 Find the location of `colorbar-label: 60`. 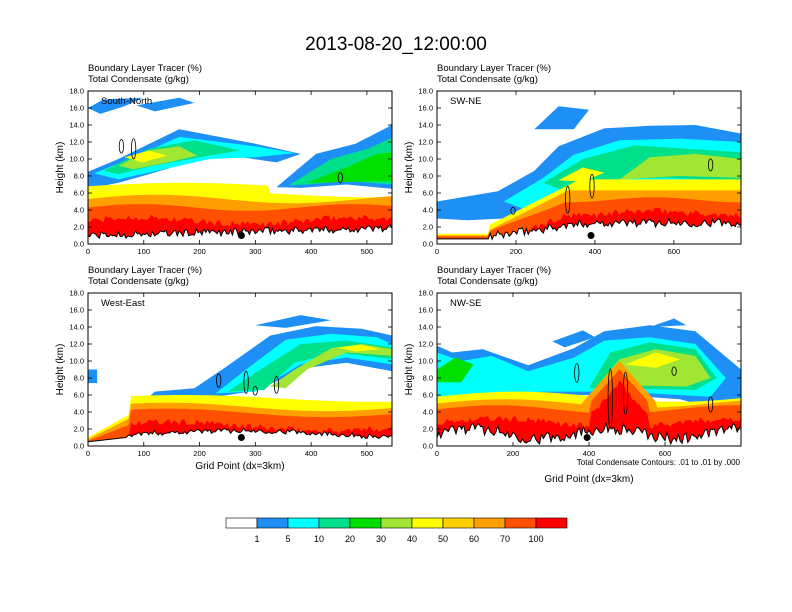

colorbar-label: 60 is located at coordinates (474, 539).